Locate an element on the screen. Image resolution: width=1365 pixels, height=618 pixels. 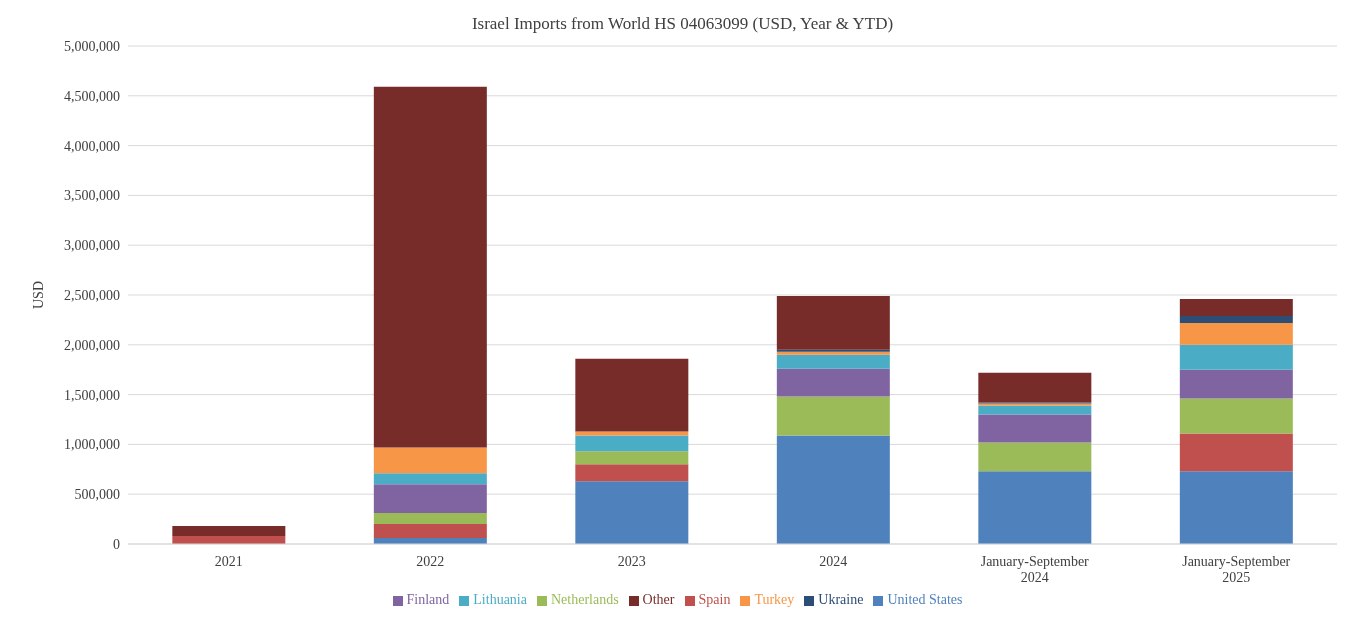
y-axis-title: USD is located at coordinates (38, 295).